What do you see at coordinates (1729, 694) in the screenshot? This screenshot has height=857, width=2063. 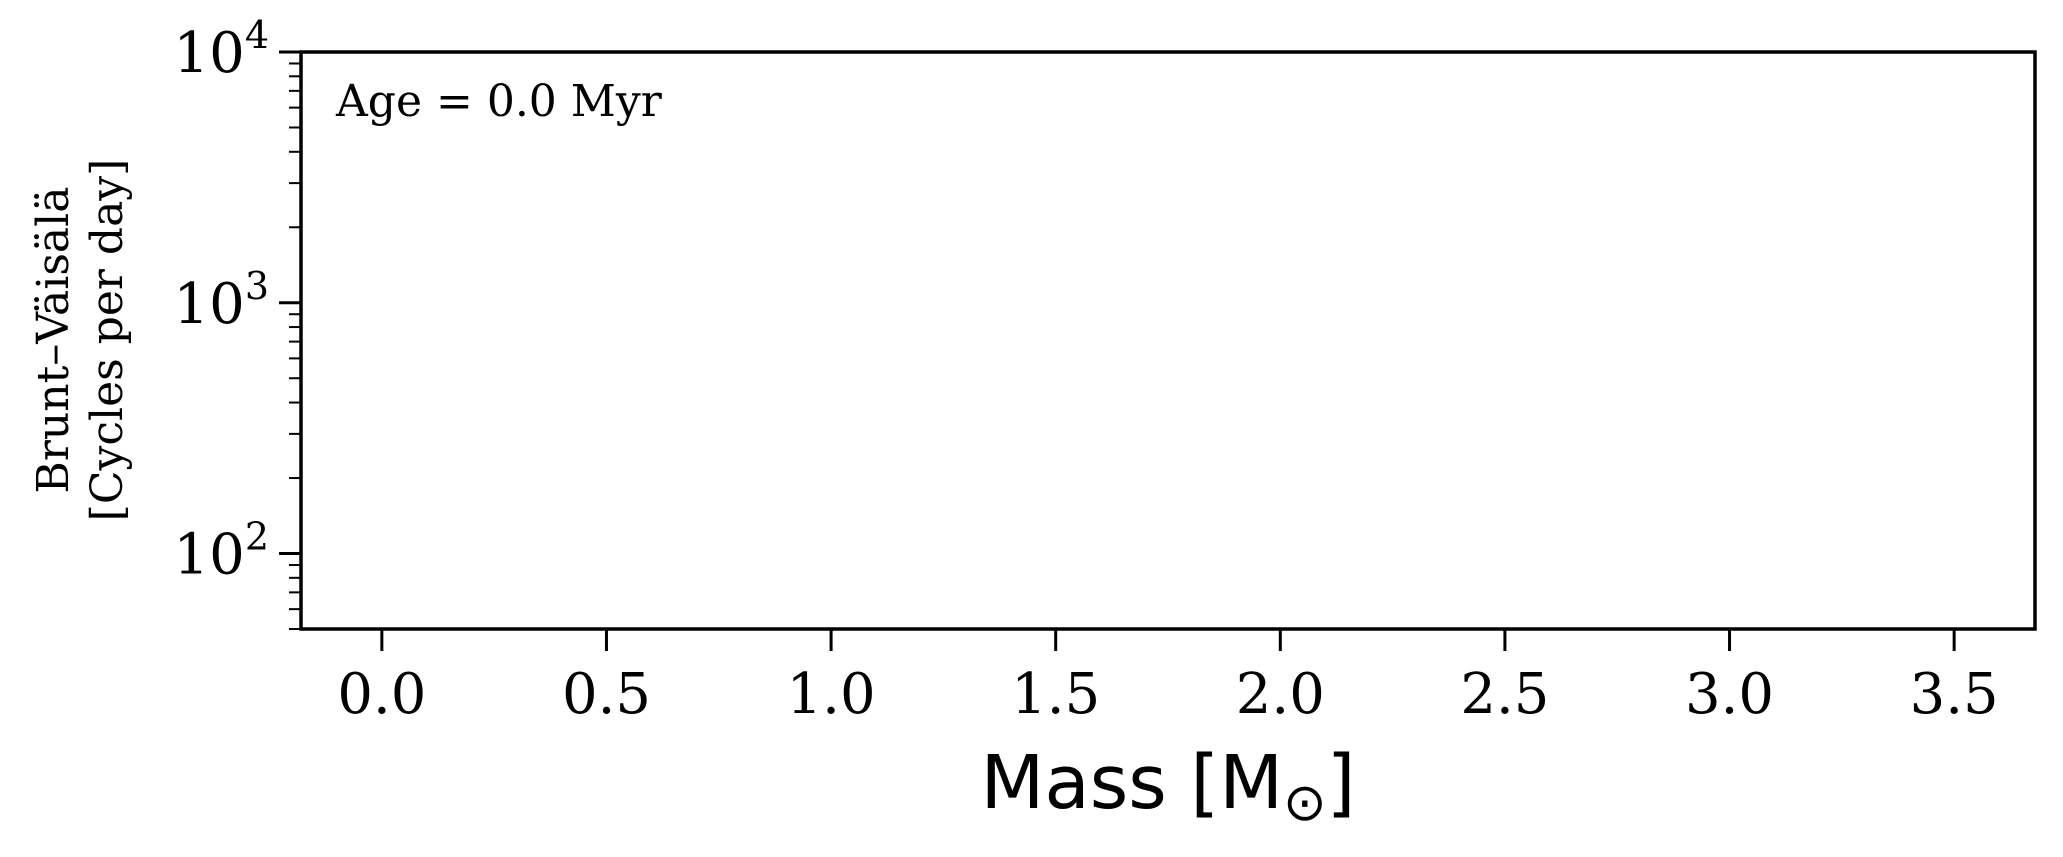 I see `x-tick-label: 3.0` at bounding box center [1729, 694].